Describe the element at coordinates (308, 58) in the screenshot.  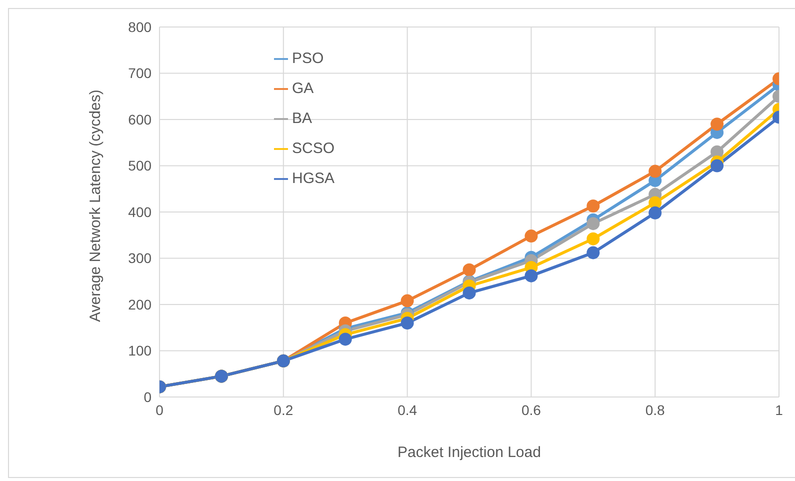
I see `legend-label: PSO` at that location.